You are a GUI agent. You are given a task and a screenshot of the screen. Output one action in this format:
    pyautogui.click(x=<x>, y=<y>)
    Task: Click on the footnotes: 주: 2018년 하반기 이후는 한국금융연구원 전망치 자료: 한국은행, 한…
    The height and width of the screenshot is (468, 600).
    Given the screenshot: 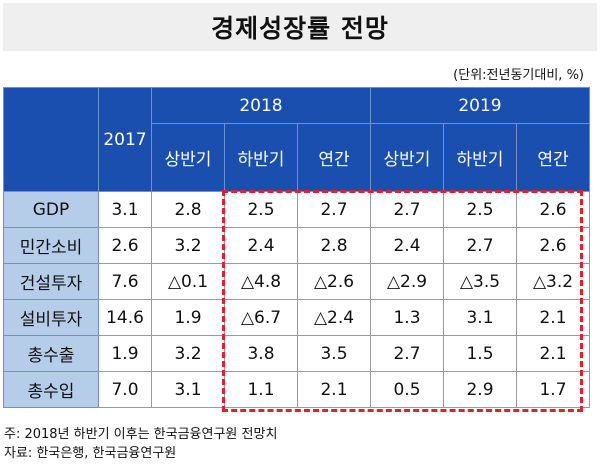 What is the action you would take?
    pyautogui.click(x=140, y=444)
    